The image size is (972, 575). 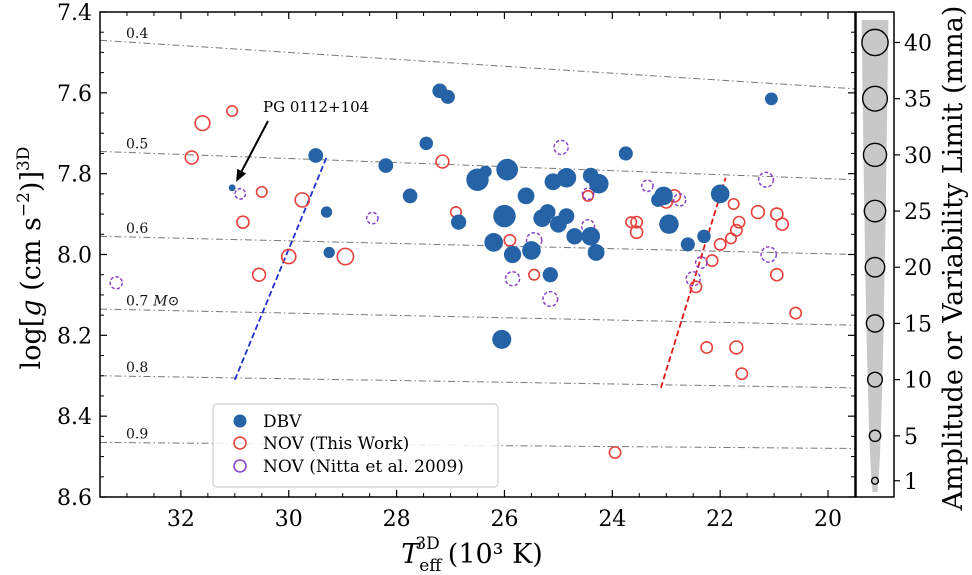 What do you see at coordinates (397, 519) in the screenshot?
I see `x-tick-label: 28` at bounding box center [397, 519].